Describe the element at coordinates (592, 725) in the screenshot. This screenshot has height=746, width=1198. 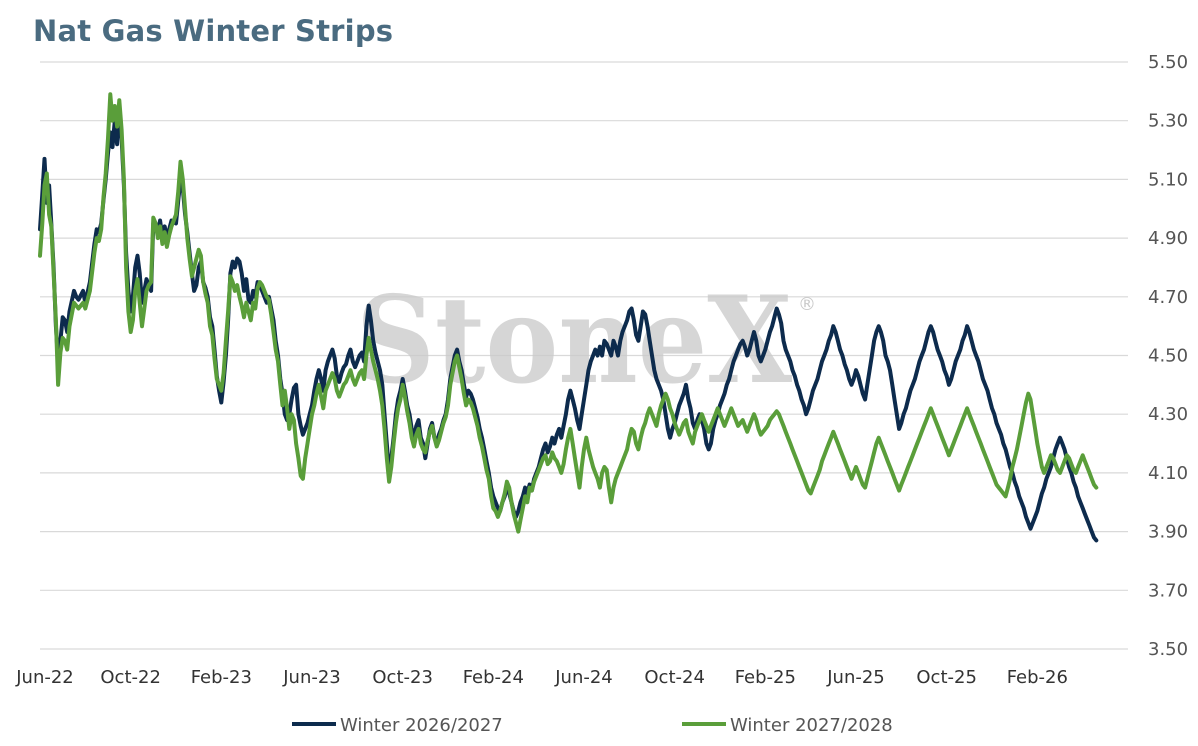
I see `legend: Winter 2026/2027 Winter 2027/2028` at that location.